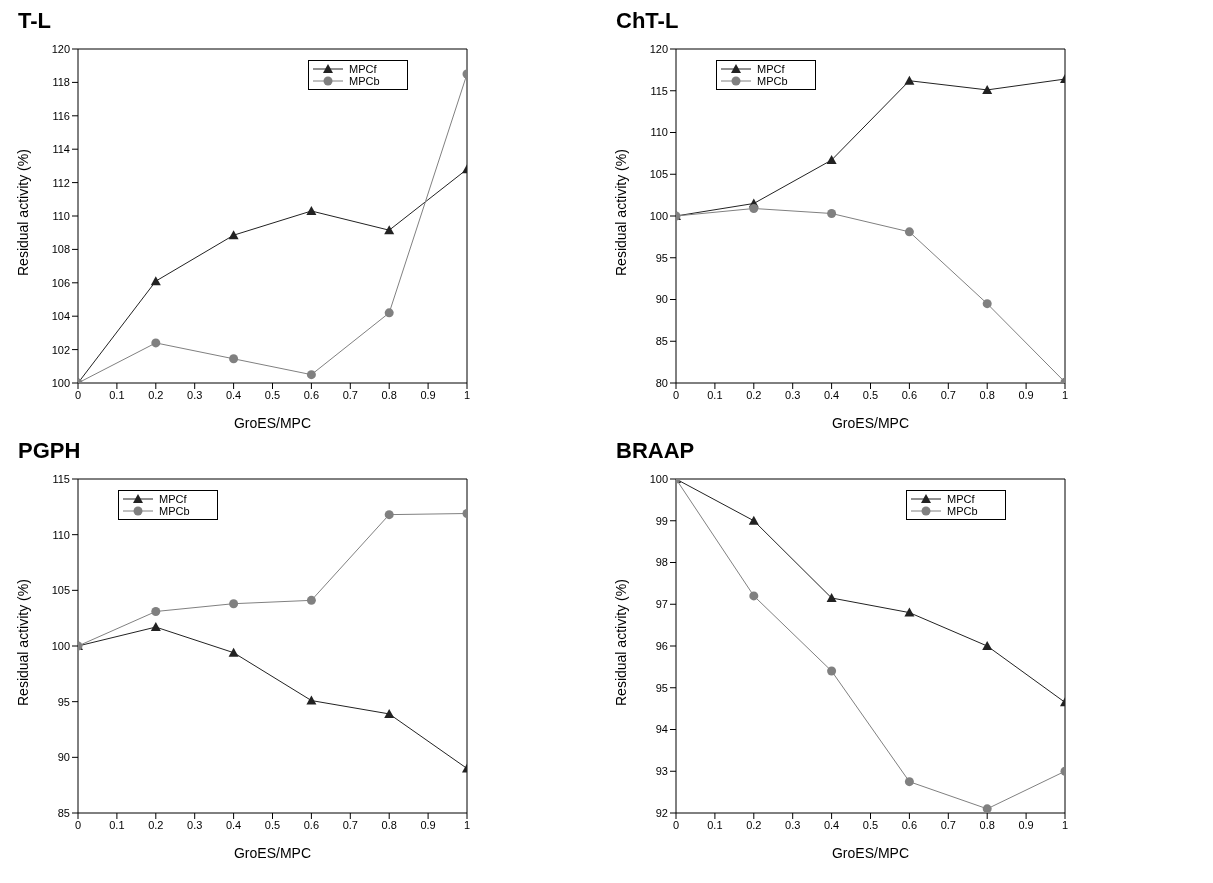  I want to click on chart-title: PGPH, so click(49, 451).